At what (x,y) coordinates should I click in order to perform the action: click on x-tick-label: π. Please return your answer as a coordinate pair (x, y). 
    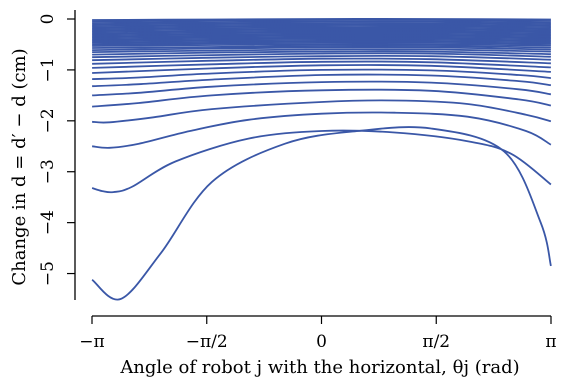
    Looking at the image, I should click on (550, 342).